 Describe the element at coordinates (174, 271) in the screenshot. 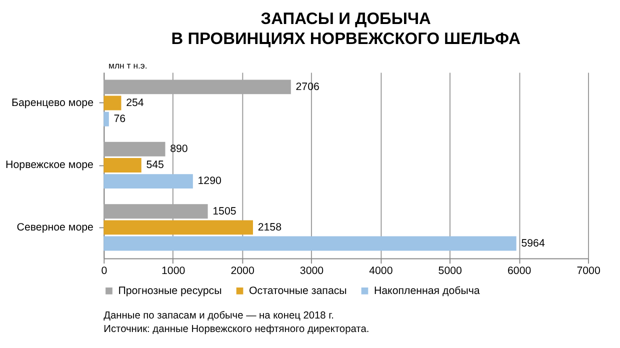

I see `x-tick-label: 1000` at that location.